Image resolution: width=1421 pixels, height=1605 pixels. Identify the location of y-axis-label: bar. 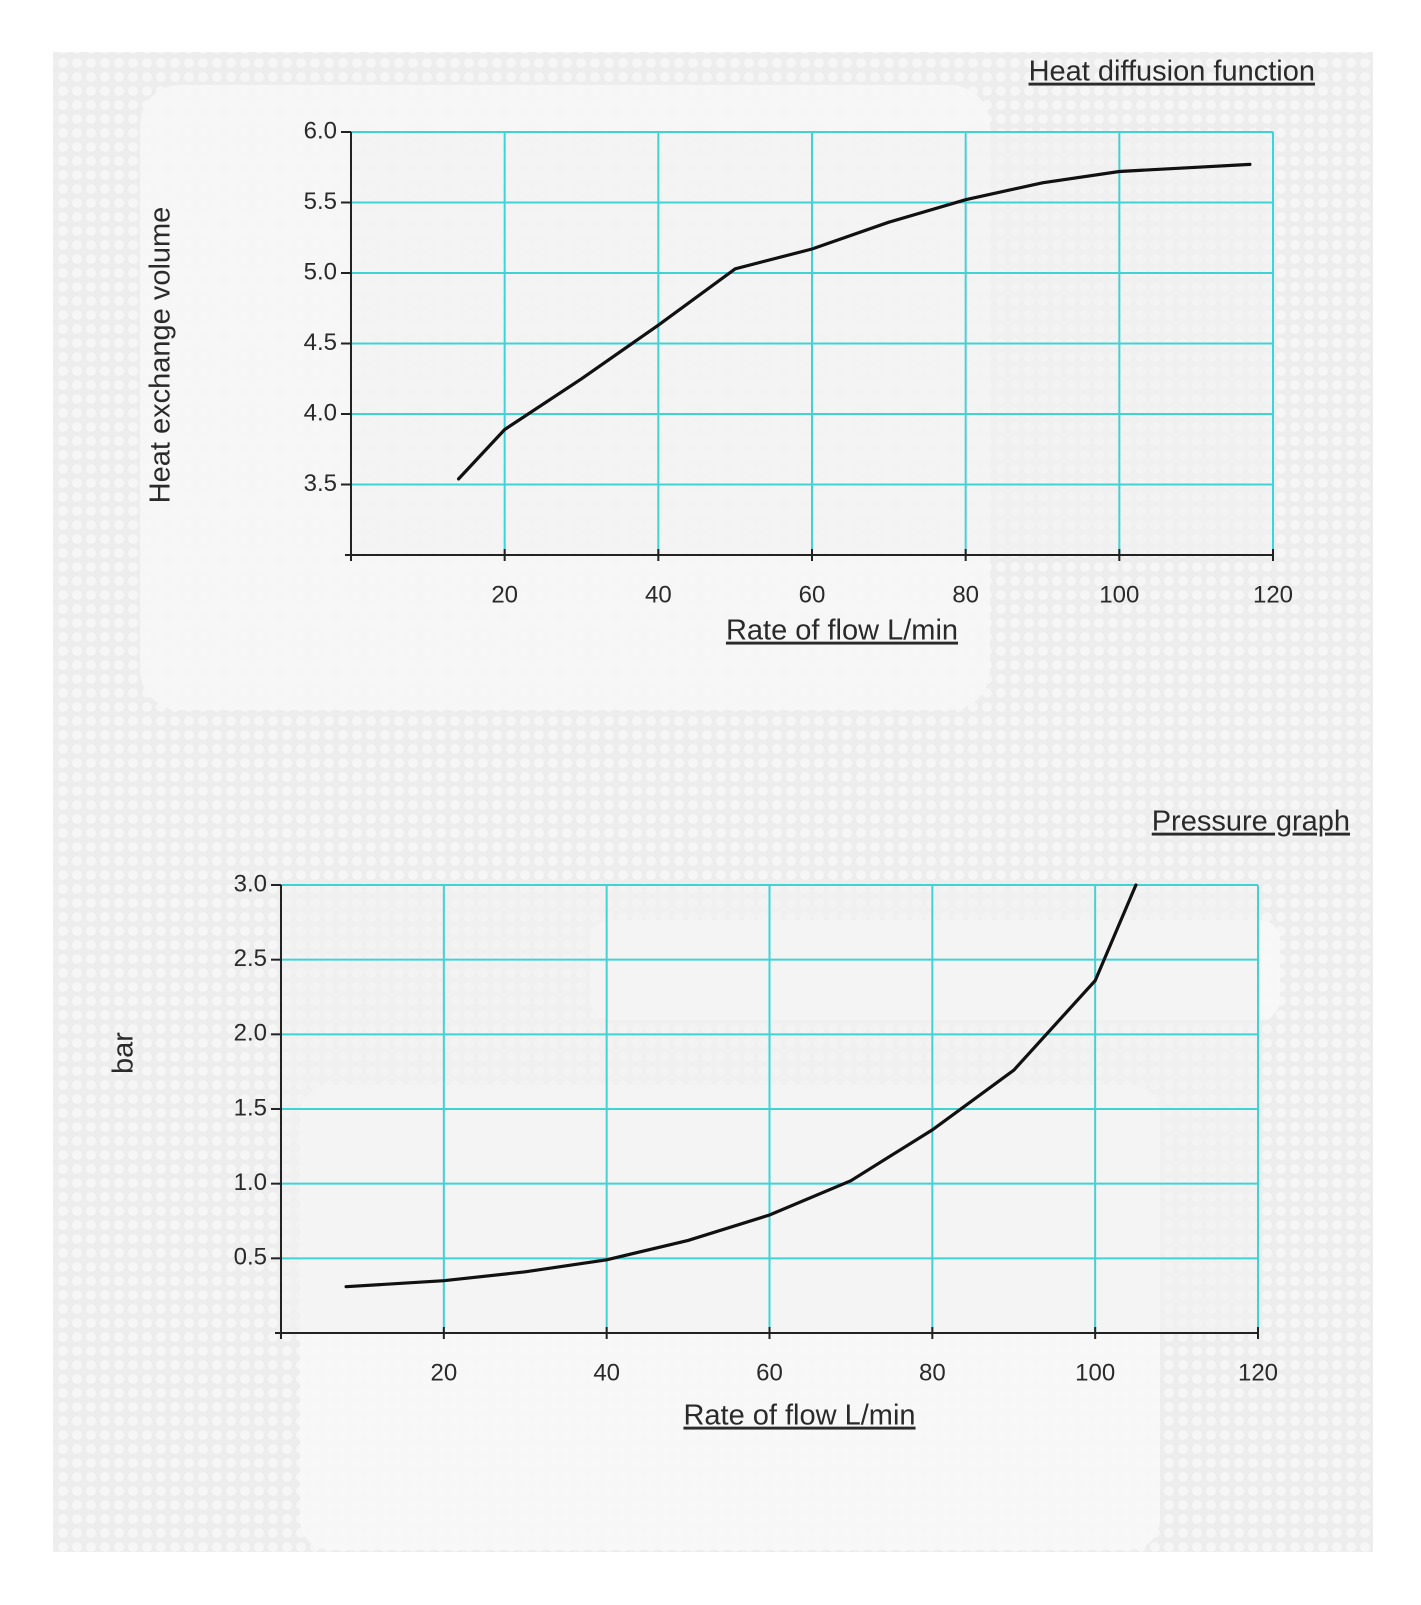
(124, 1053).